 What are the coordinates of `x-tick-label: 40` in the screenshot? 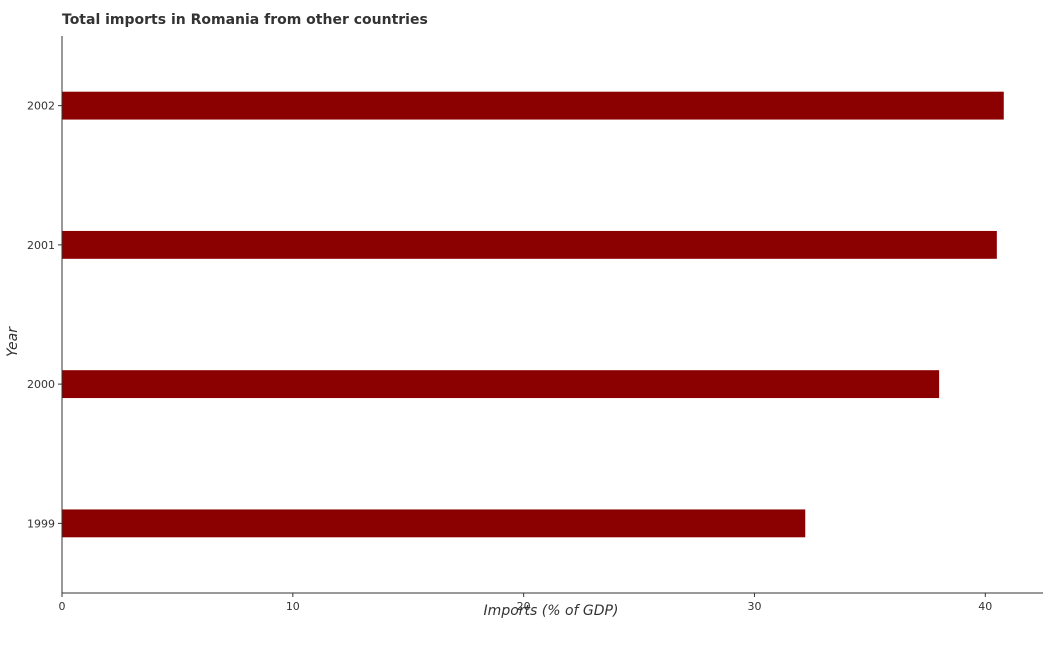 It's located at (985, 606).